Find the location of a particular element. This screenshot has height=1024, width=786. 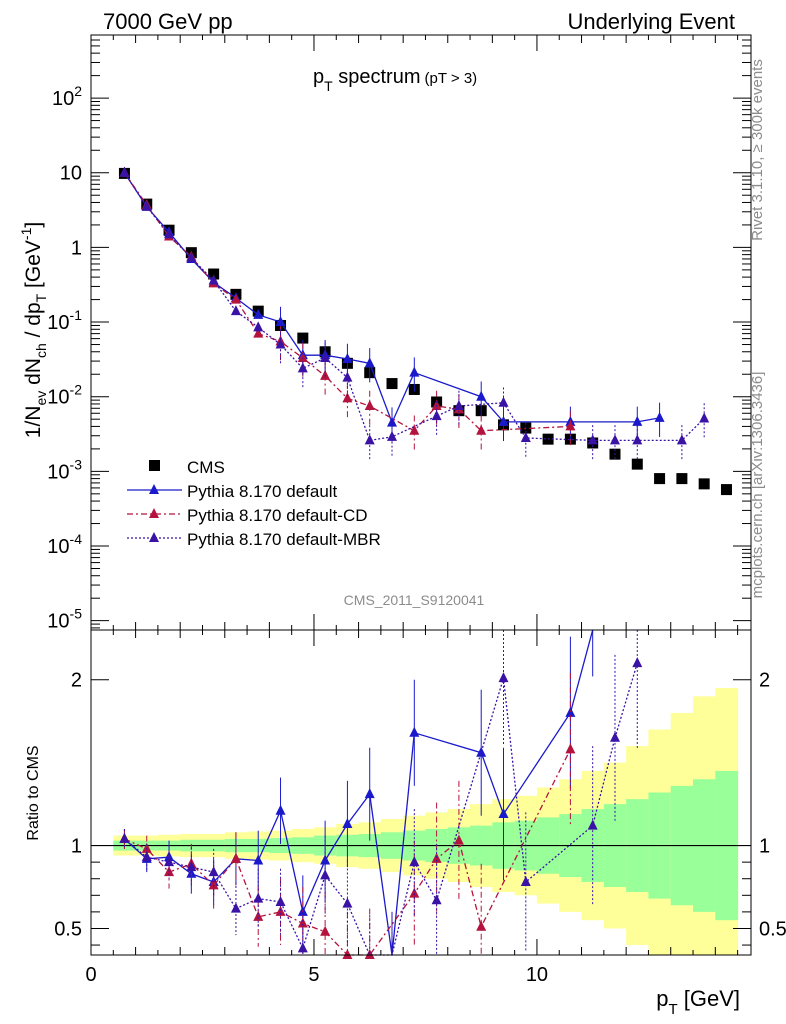

x-tick-label: 10 is located at coordinates (537, 975).